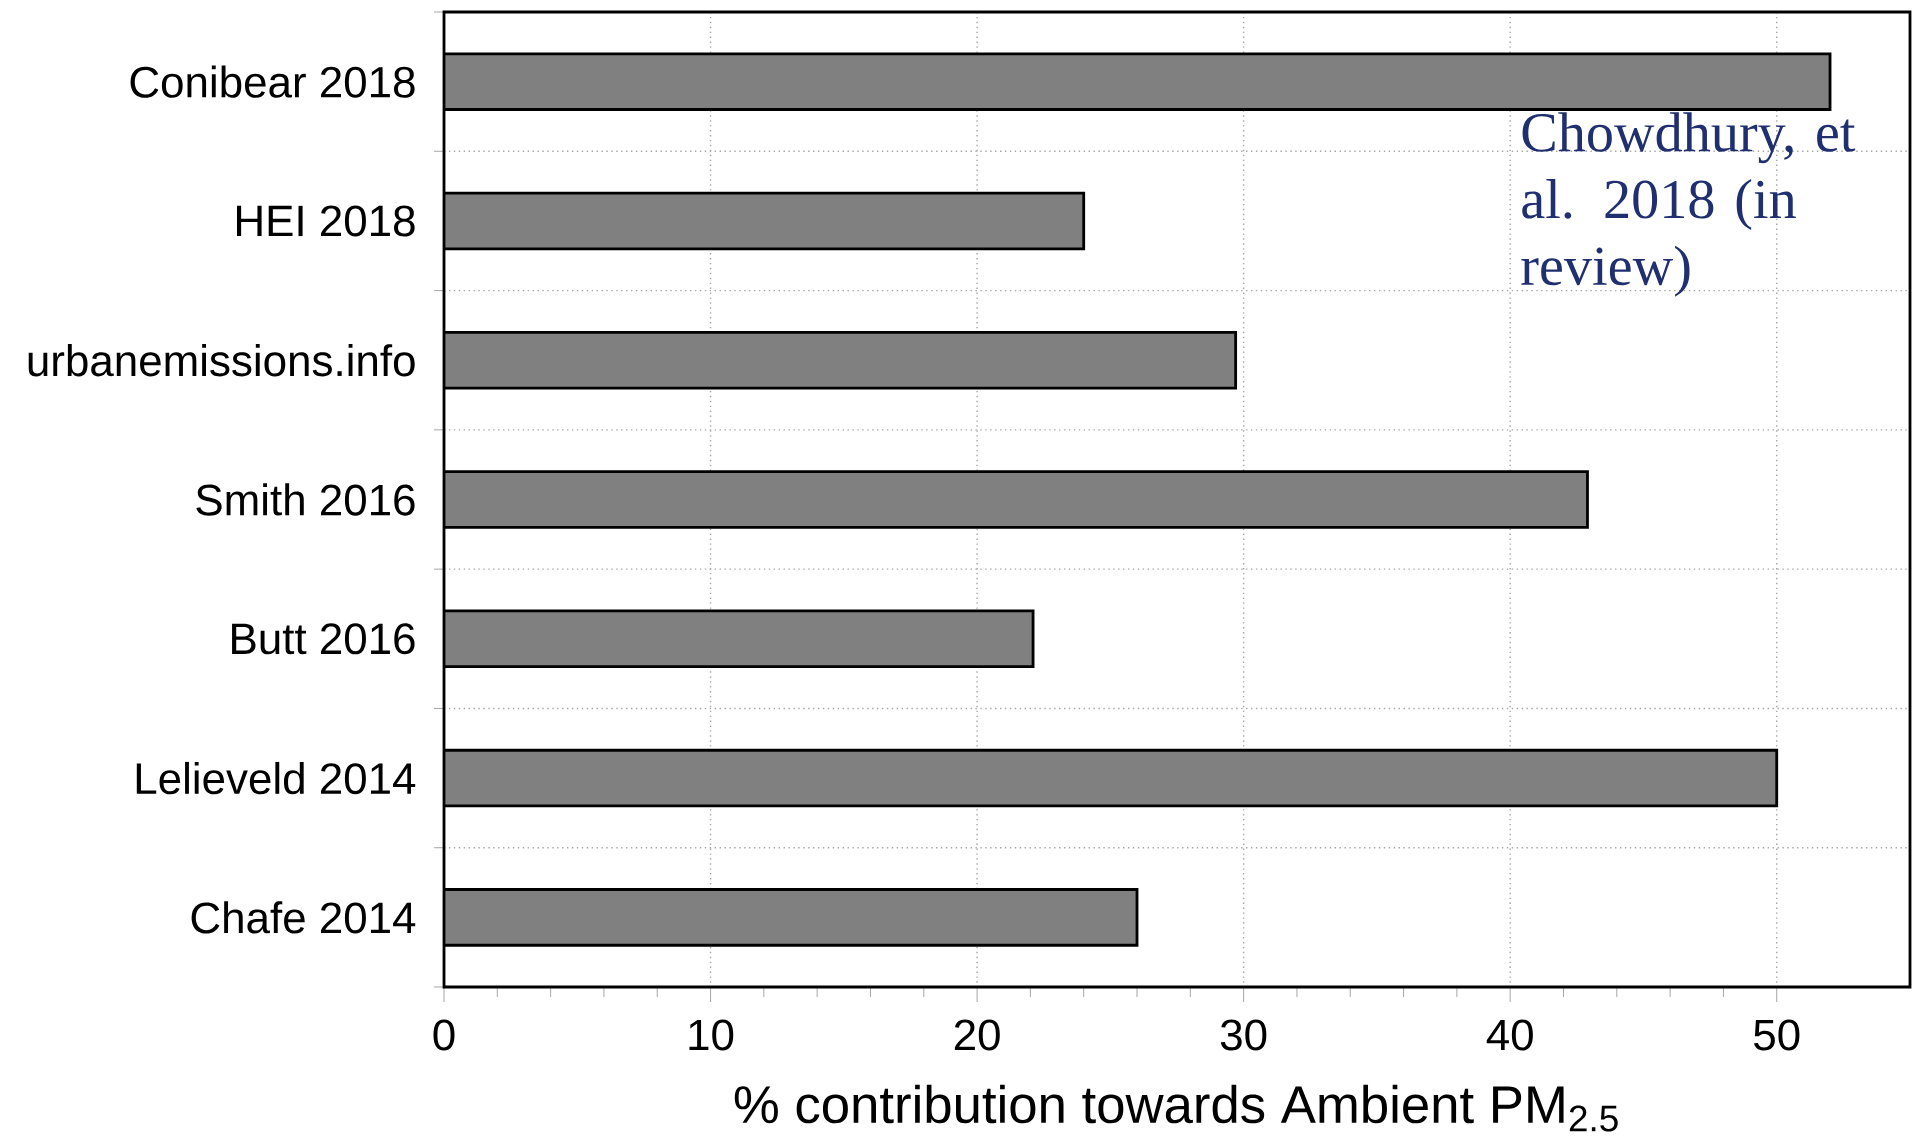  Describe the element at coordinates (711, 1035) in the screenshot. I see `x-tick-label: 10` at that location.